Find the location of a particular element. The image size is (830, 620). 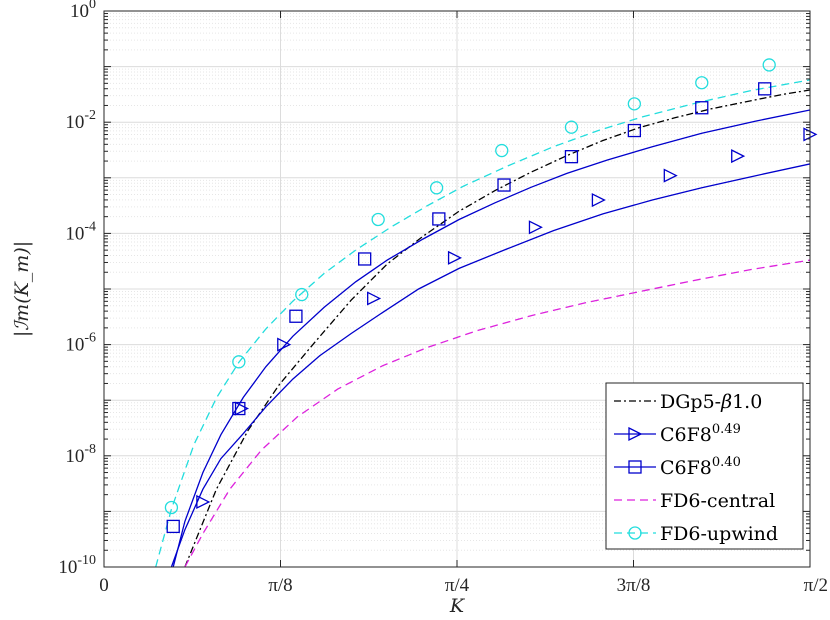

legend-label-3: FD6-central is located at coordinates (717, 501).